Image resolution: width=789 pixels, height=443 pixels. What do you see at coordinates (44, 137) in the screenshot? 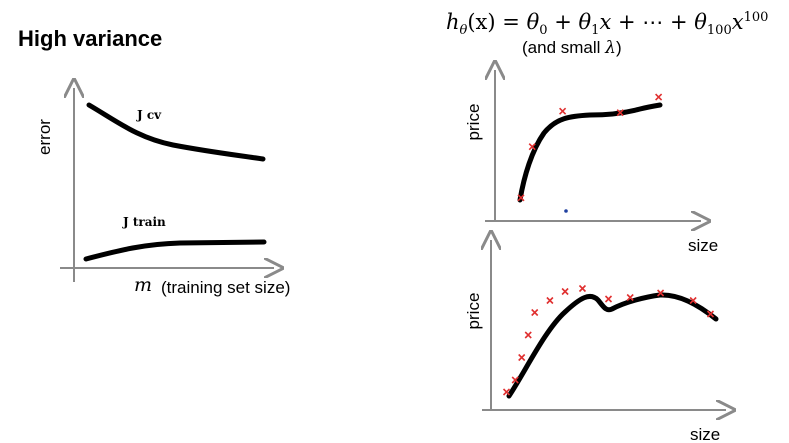
I see `lc-ylabel: error` at bounding box center [44, 137].